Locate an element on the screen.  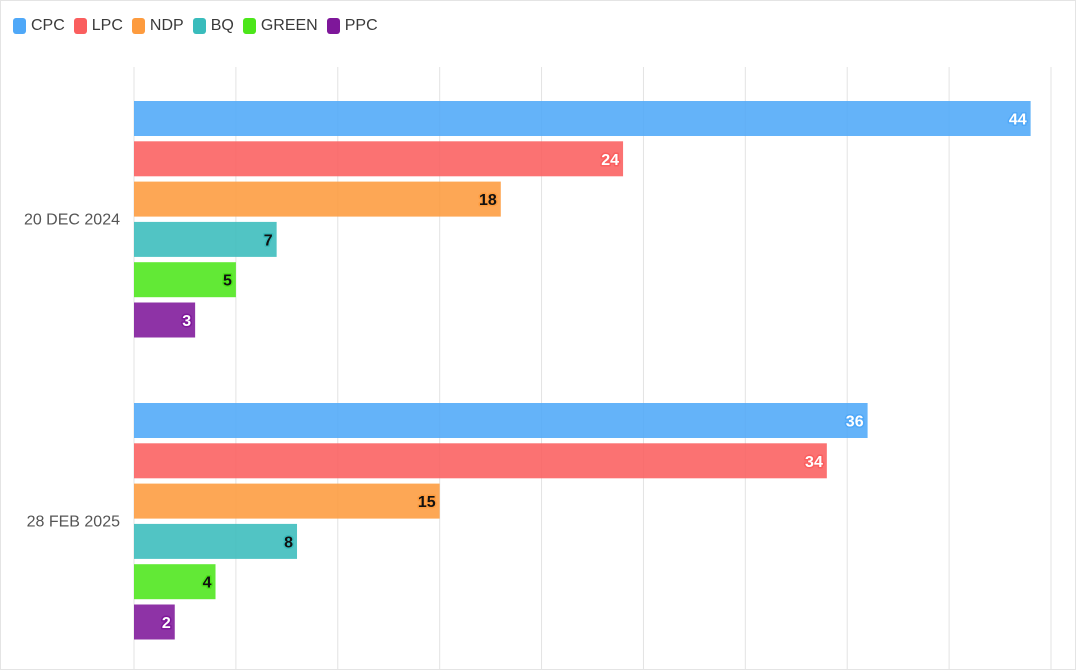
legend: CPC LPC NDP BQ GREEN PPC is located at coordinates (195, 26).